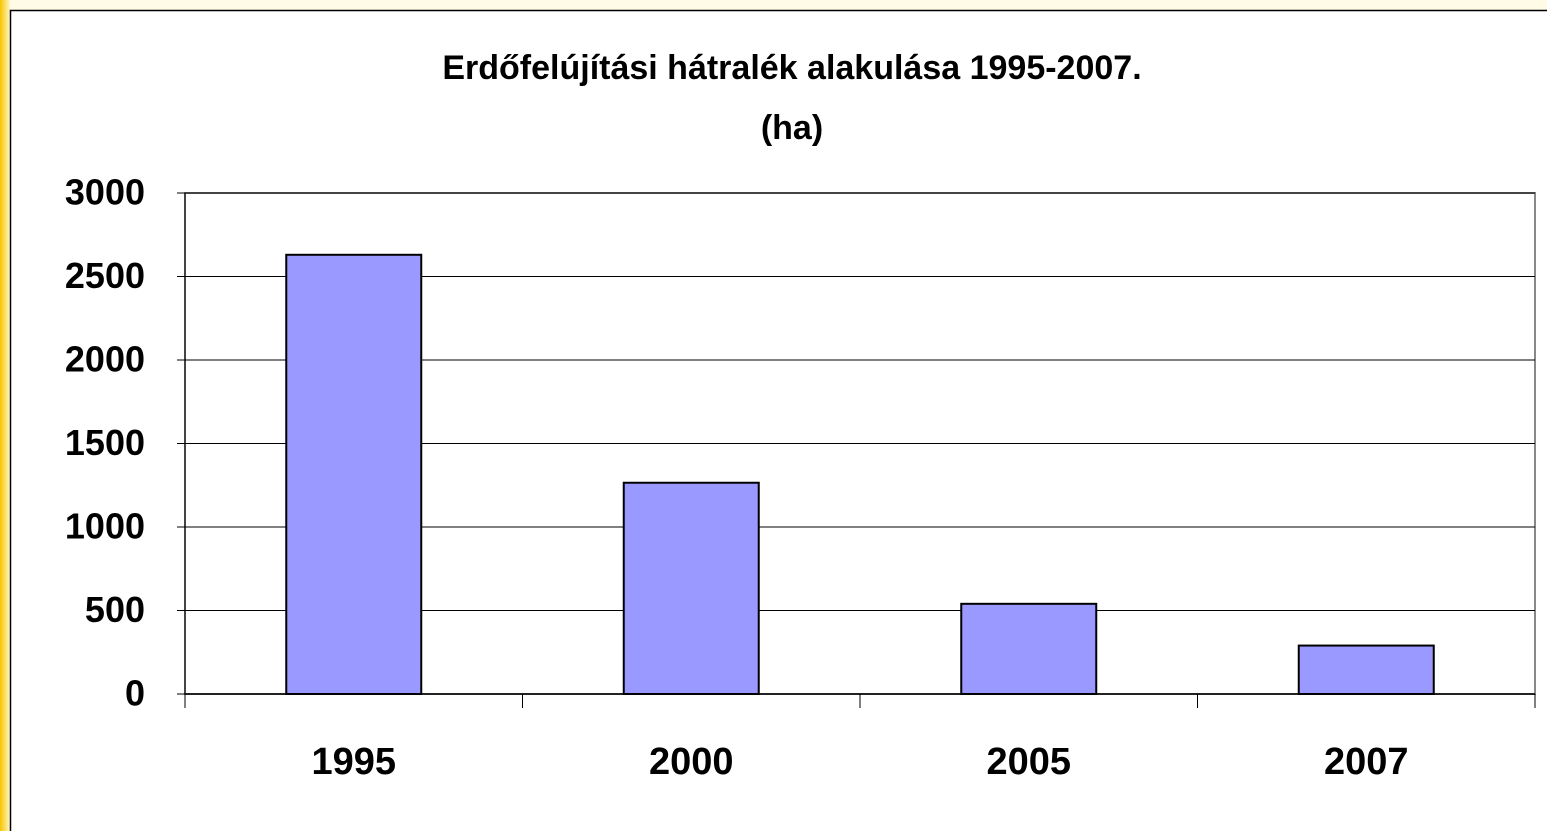 Image resolution: width=1547 pixels, height=831 pixels. Describe the element at coordinates (105, 359) in the screenshot. I see `y-tick-label: 2000` at that location.